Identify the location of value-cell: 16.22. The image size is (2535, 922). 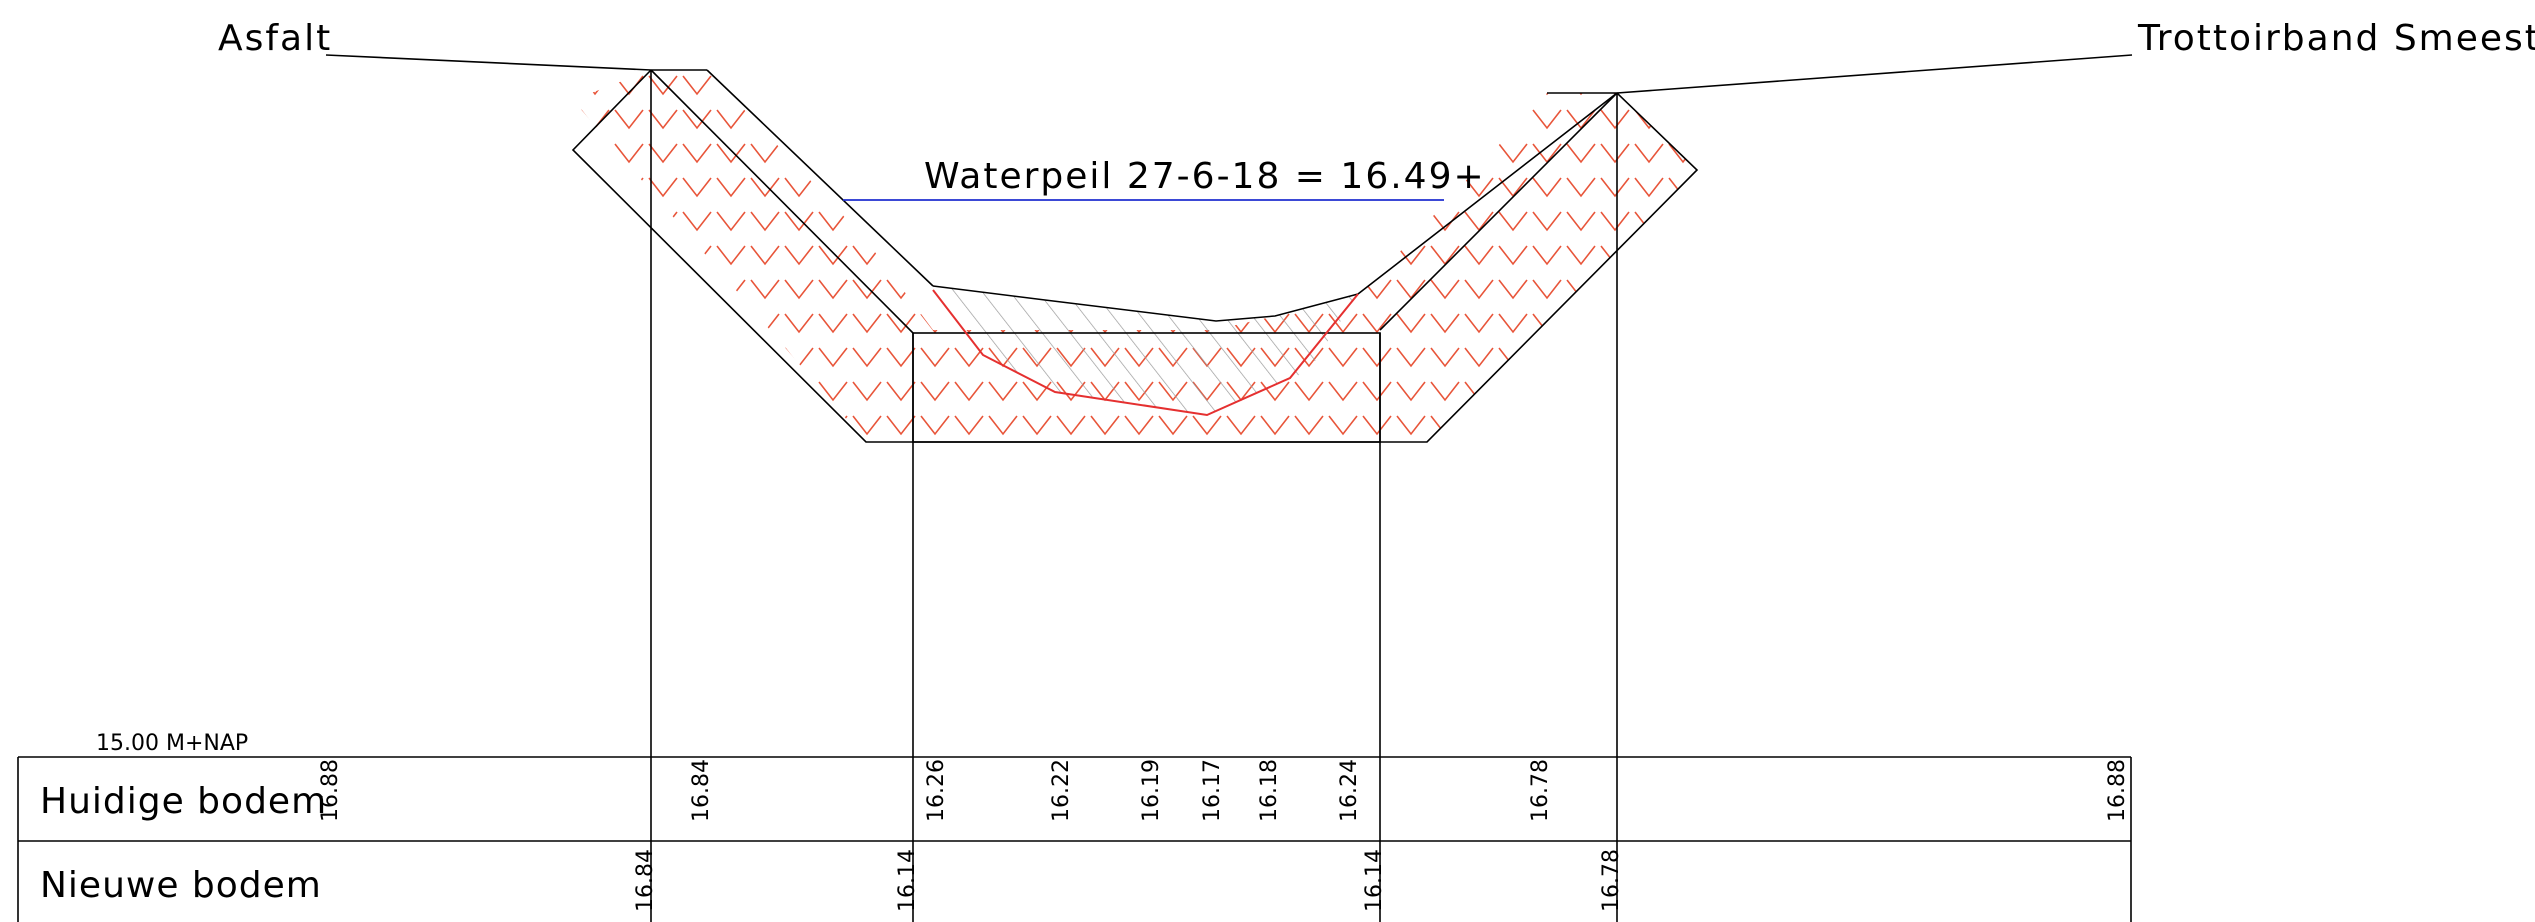
(1061, 790).